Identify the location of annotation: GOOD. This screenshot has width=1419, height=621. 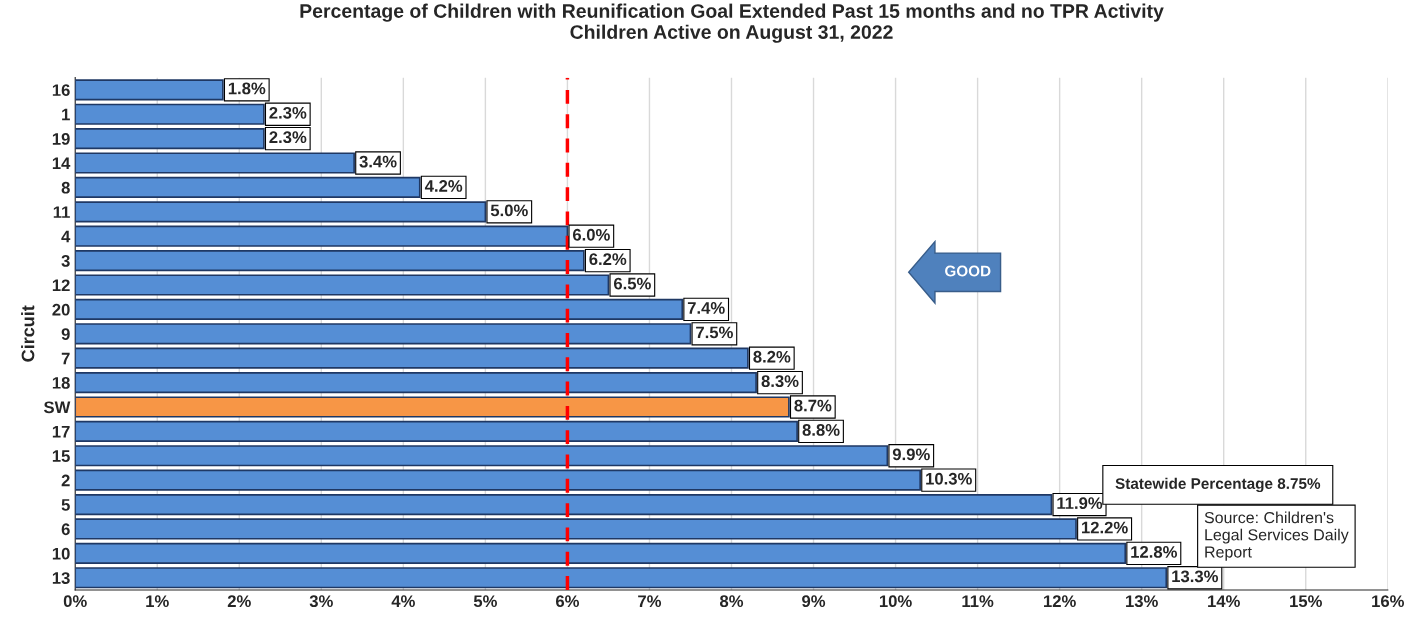
(968, 271).